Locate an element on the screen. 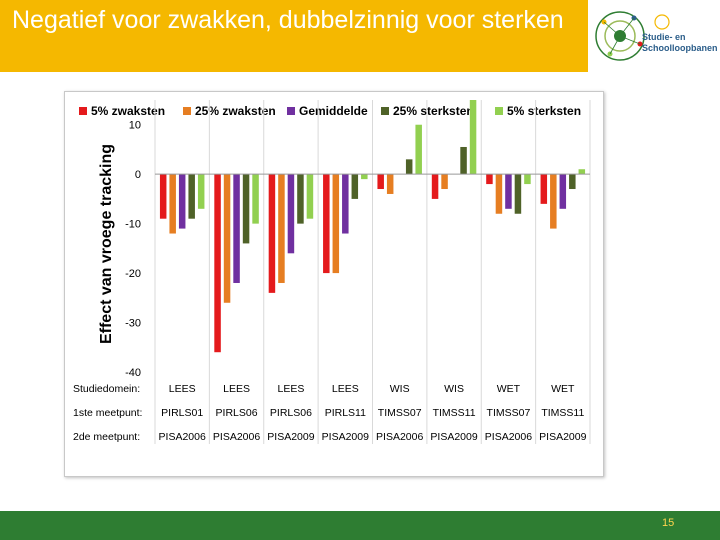 The width and height of the screenshot is (720, 540). legend-label: 5% sterksten is located at coordinates (544, 111).